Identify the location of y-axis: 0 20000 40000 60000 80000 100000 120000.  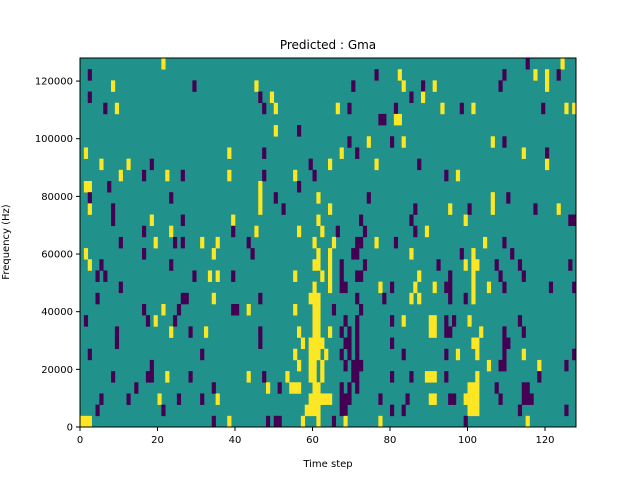
(57, 255).